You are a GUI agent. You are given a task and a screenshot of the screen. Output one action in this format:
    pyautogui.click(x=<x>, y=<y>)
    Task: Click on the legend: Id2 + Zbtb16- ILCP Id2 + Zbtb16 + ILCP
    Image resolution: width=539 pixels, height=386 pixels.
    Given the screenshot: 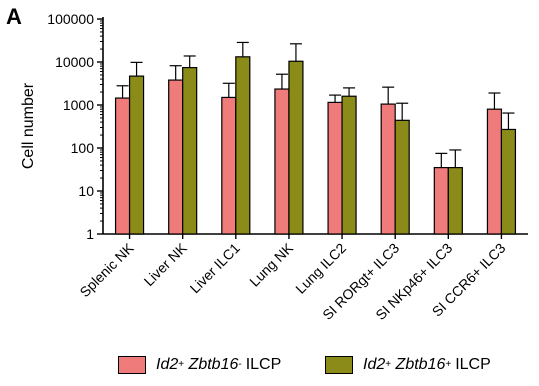 What is the action you would take?
    pyautogui.click(x=269, y=368)
    